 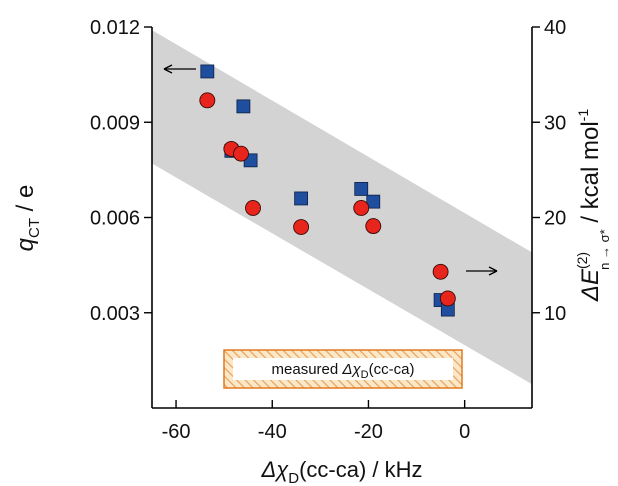 I want to click on right-axis-arrow-head, so click(x=493, y=271).